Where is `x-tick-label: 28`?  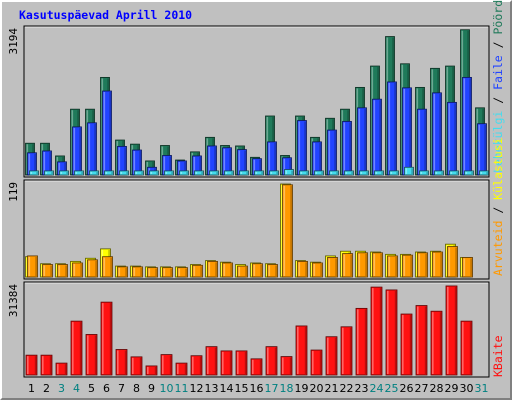 x-tick-label: 28 is located at coordinates (437, 388).